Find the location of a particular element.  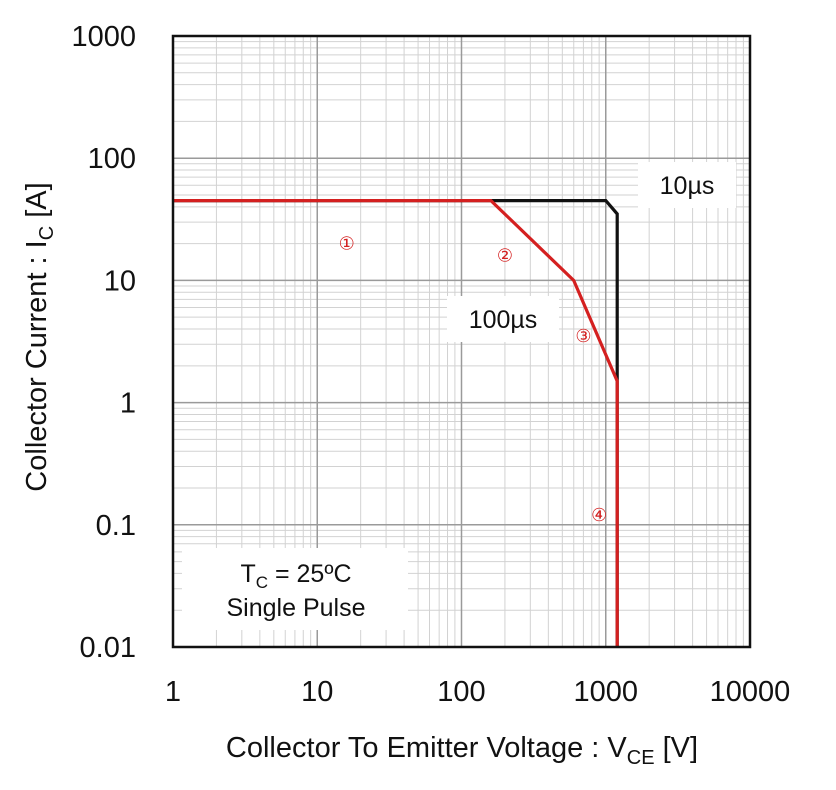

x-tick-label: 10000 is located at coordinates (750, 692).